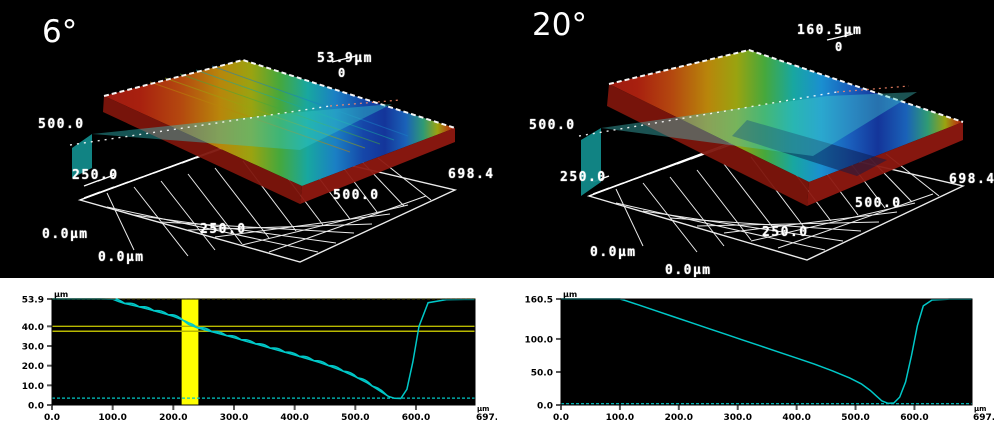 The height and width of the screenshot is (431, 994). Describe the element at coordinates (583, 177) in the screenshot. I see `y-tick-250-20deg: 250.0` at that location.